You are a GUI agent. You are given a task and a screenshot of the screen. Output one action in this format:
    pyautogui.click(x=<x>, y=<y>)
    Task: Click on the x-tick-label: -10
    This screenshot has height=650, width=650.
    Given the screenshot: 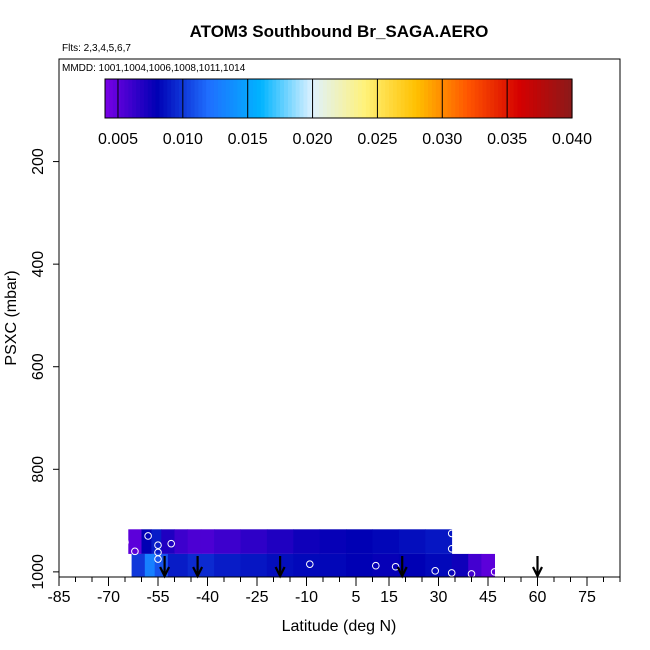 What is the action you would take?
    pyautogui.click(x=306, y=597)
    